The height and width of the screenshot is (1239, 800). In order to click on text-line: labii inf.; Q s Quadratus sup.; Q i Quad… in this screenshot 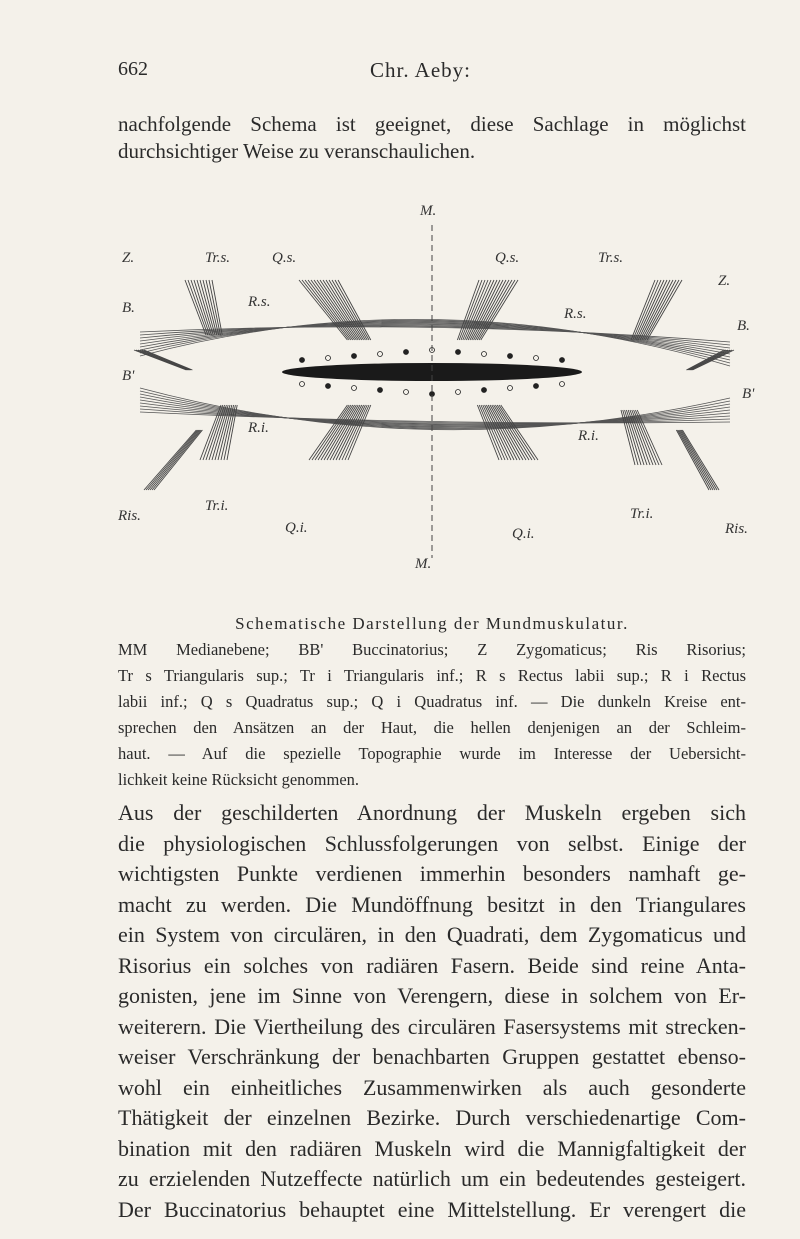, I will do `click(432, 701)`.